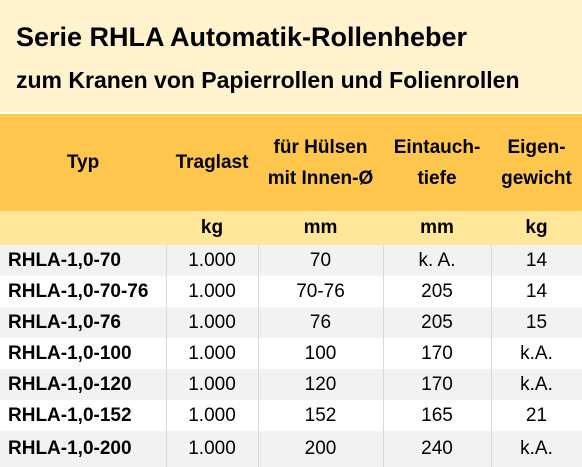 The width and height of the screenshot is (582, 467). What do you see at coordinates (320, 415) in the screenshot?
I see `cell-huelsen: 152` at bounding box center [320, 415].